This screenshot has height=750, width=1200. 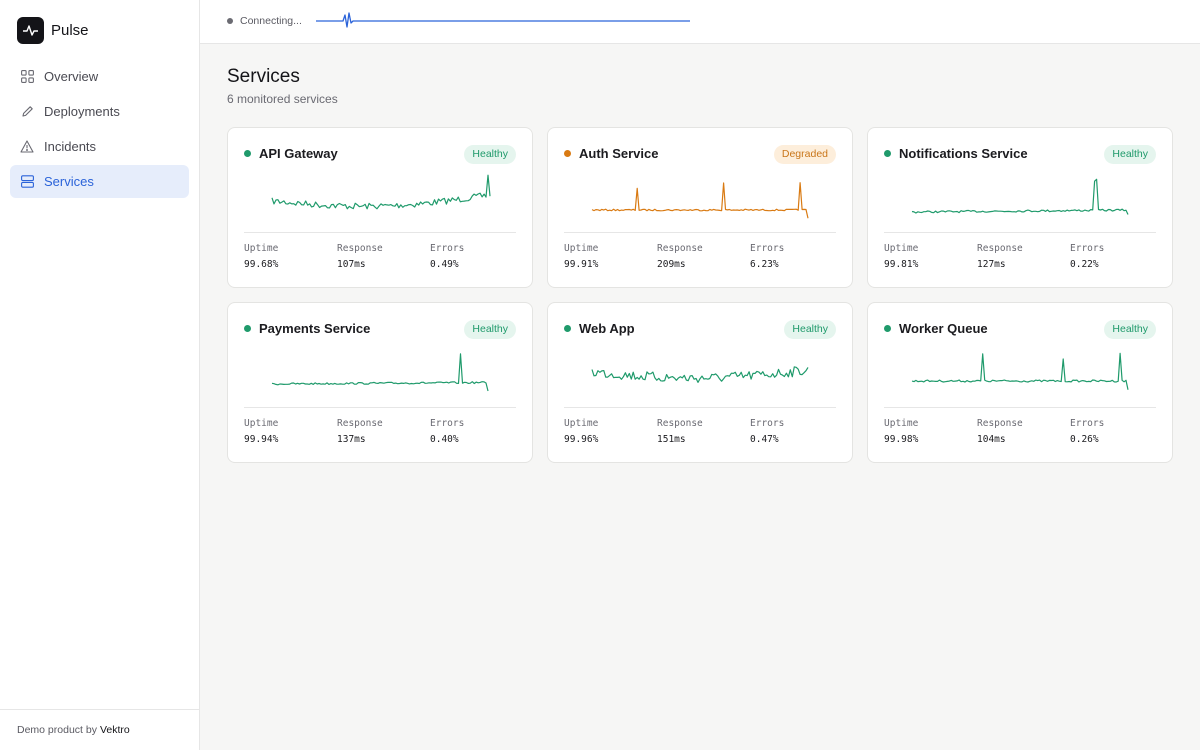 I want to click on service-name: API Gateway, so click(x=298, y=153).